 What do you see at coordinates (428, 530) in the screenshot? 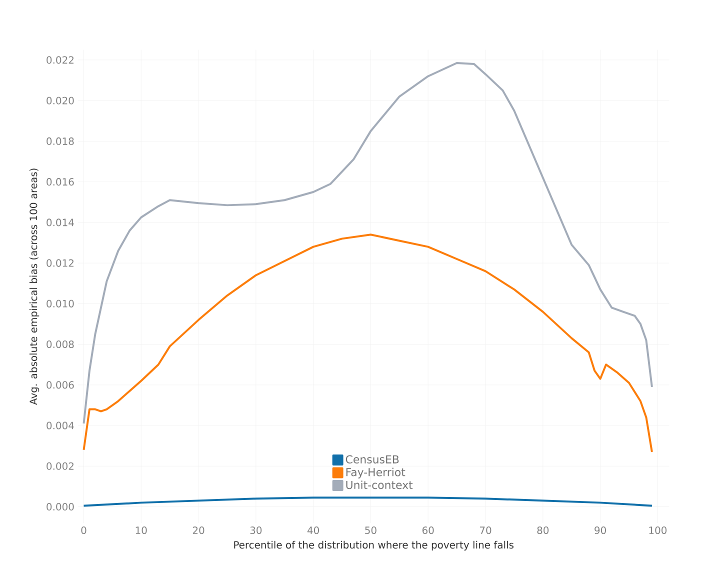
I see `x-tick-label: 60` at bounding box center [428, 530].